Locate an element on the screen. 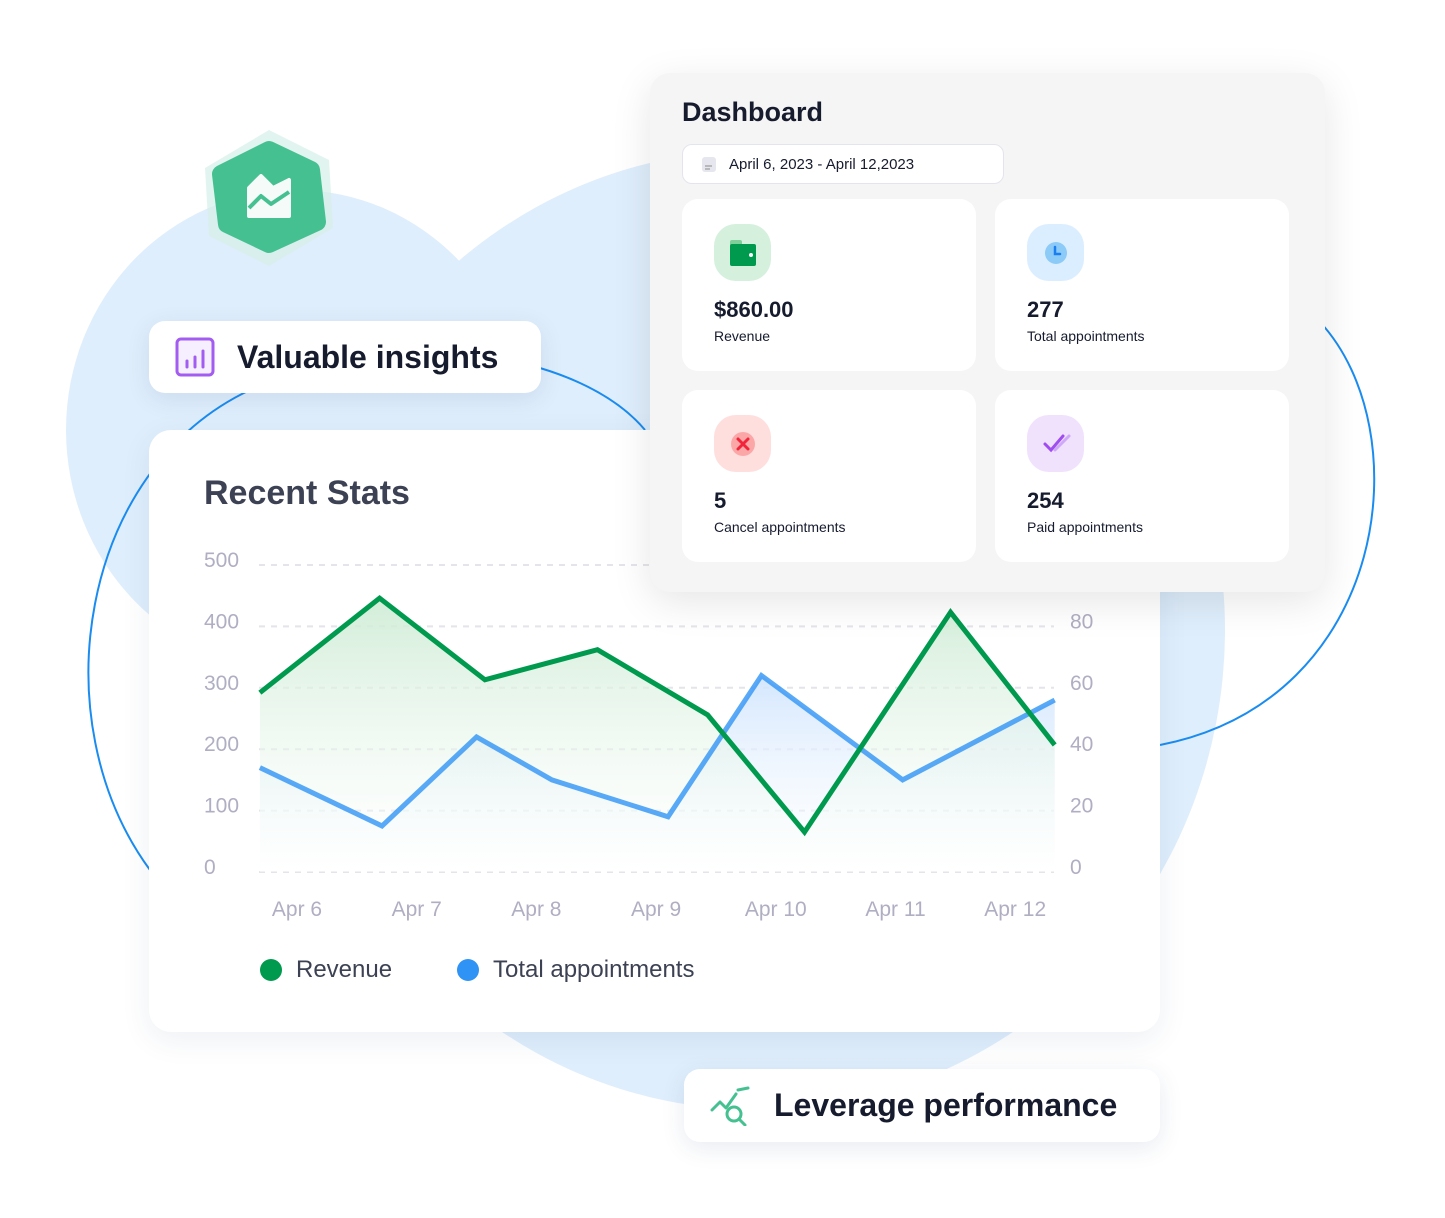 The image size is (1445, 1218). stat-value: 5 is located at coordinates (720, 500).